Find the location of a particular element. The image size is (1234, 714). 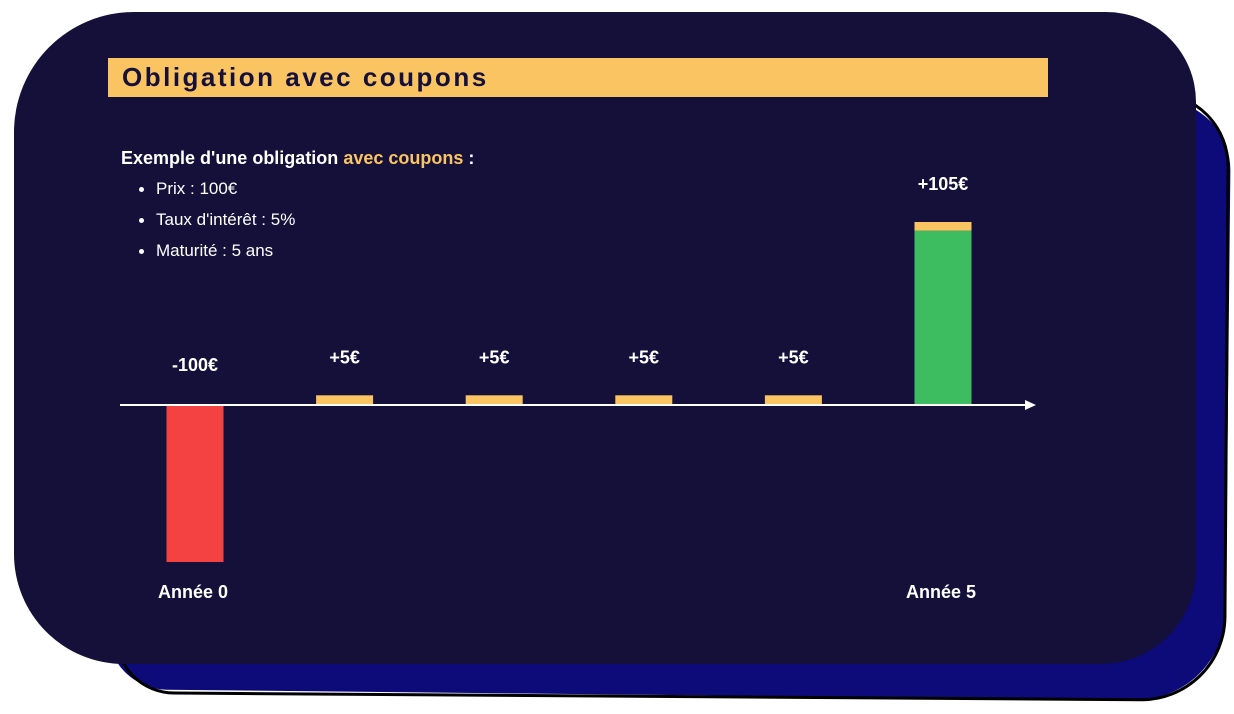

value-label-5: +105€ is located at coordinates (943, 184).